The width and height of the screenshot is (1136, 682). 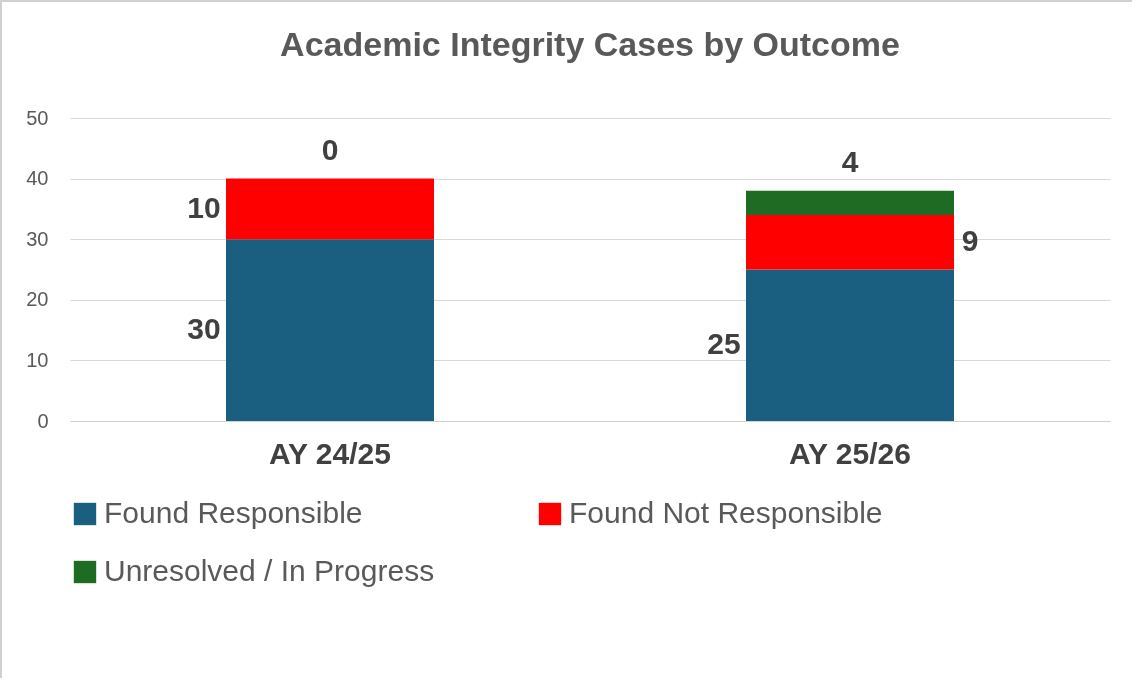 What do you see at coordinates (850, 453) in the screenshot?
I see `x-tick-label: AY 25/26` at bounding box center [850, 453].